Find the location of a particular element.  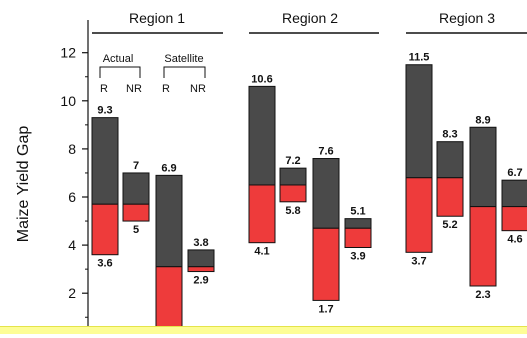

bar-high-label: 10.6 is located at coordinates (261, 79).